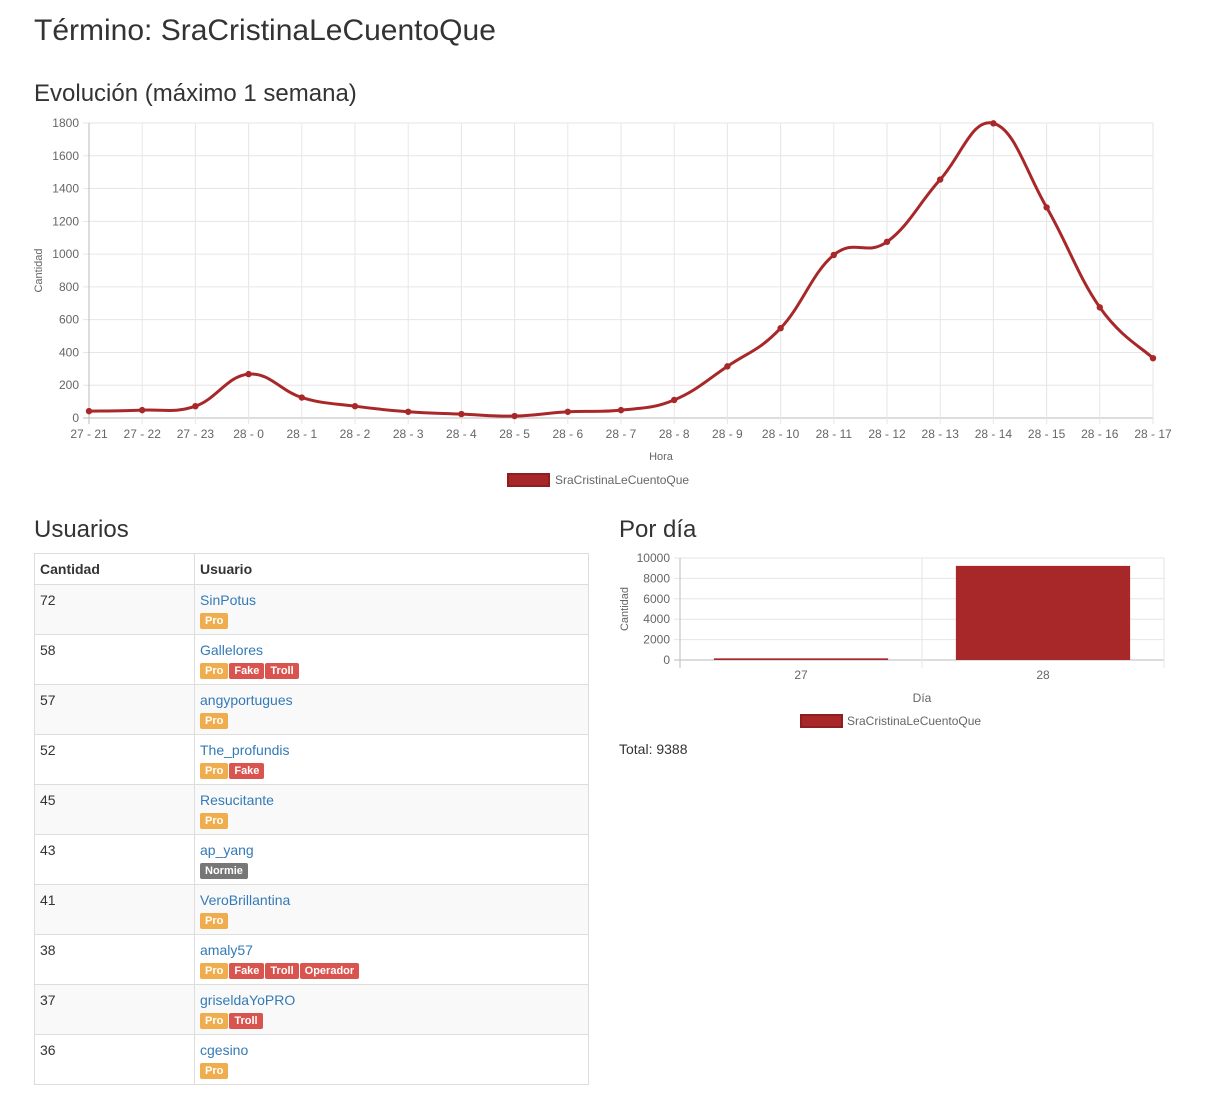 Image resolution: width=1208 pixels, height=1097 pixels. What do you see at coordinates (887, 434) in the screenshot?
I see `x-tick-label: 28 - 12` at bounding box center [887, 434].